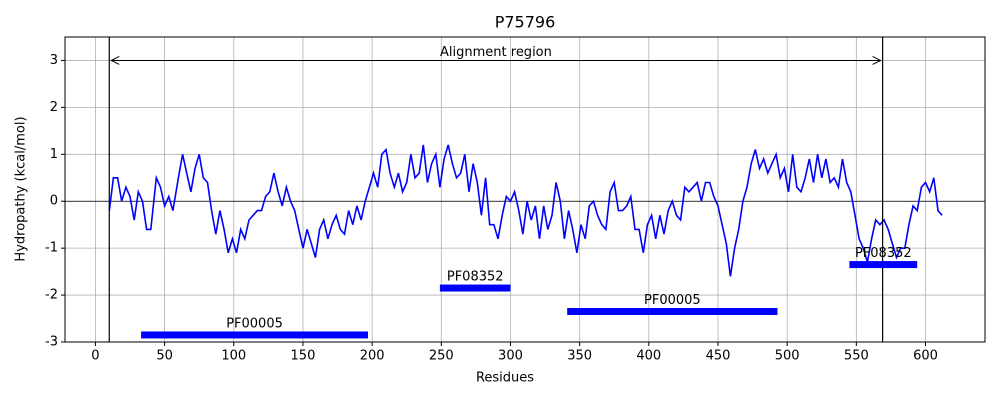  I want to click on x-tick-label: 200, so click(372, 356).